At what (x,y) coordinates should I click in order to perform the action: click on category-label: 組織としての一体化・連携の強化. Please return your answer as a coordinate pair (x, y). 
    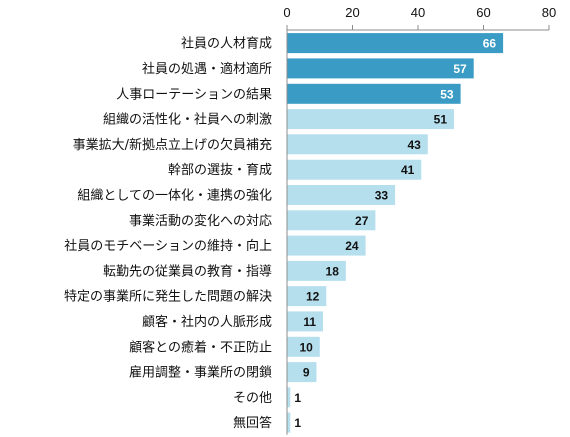
    Looking at the image, I should click on (174, 196).